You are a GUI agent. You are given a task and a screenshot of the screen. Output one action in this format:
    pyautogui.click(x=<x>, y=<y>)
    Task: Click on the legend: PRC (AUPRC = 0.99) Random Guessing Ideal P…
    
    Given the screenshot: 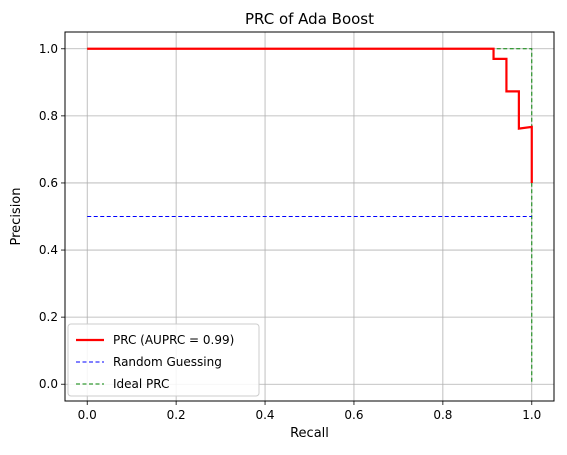 What is the action you would take?
    pyautogui.click(x=163, y=360)
    